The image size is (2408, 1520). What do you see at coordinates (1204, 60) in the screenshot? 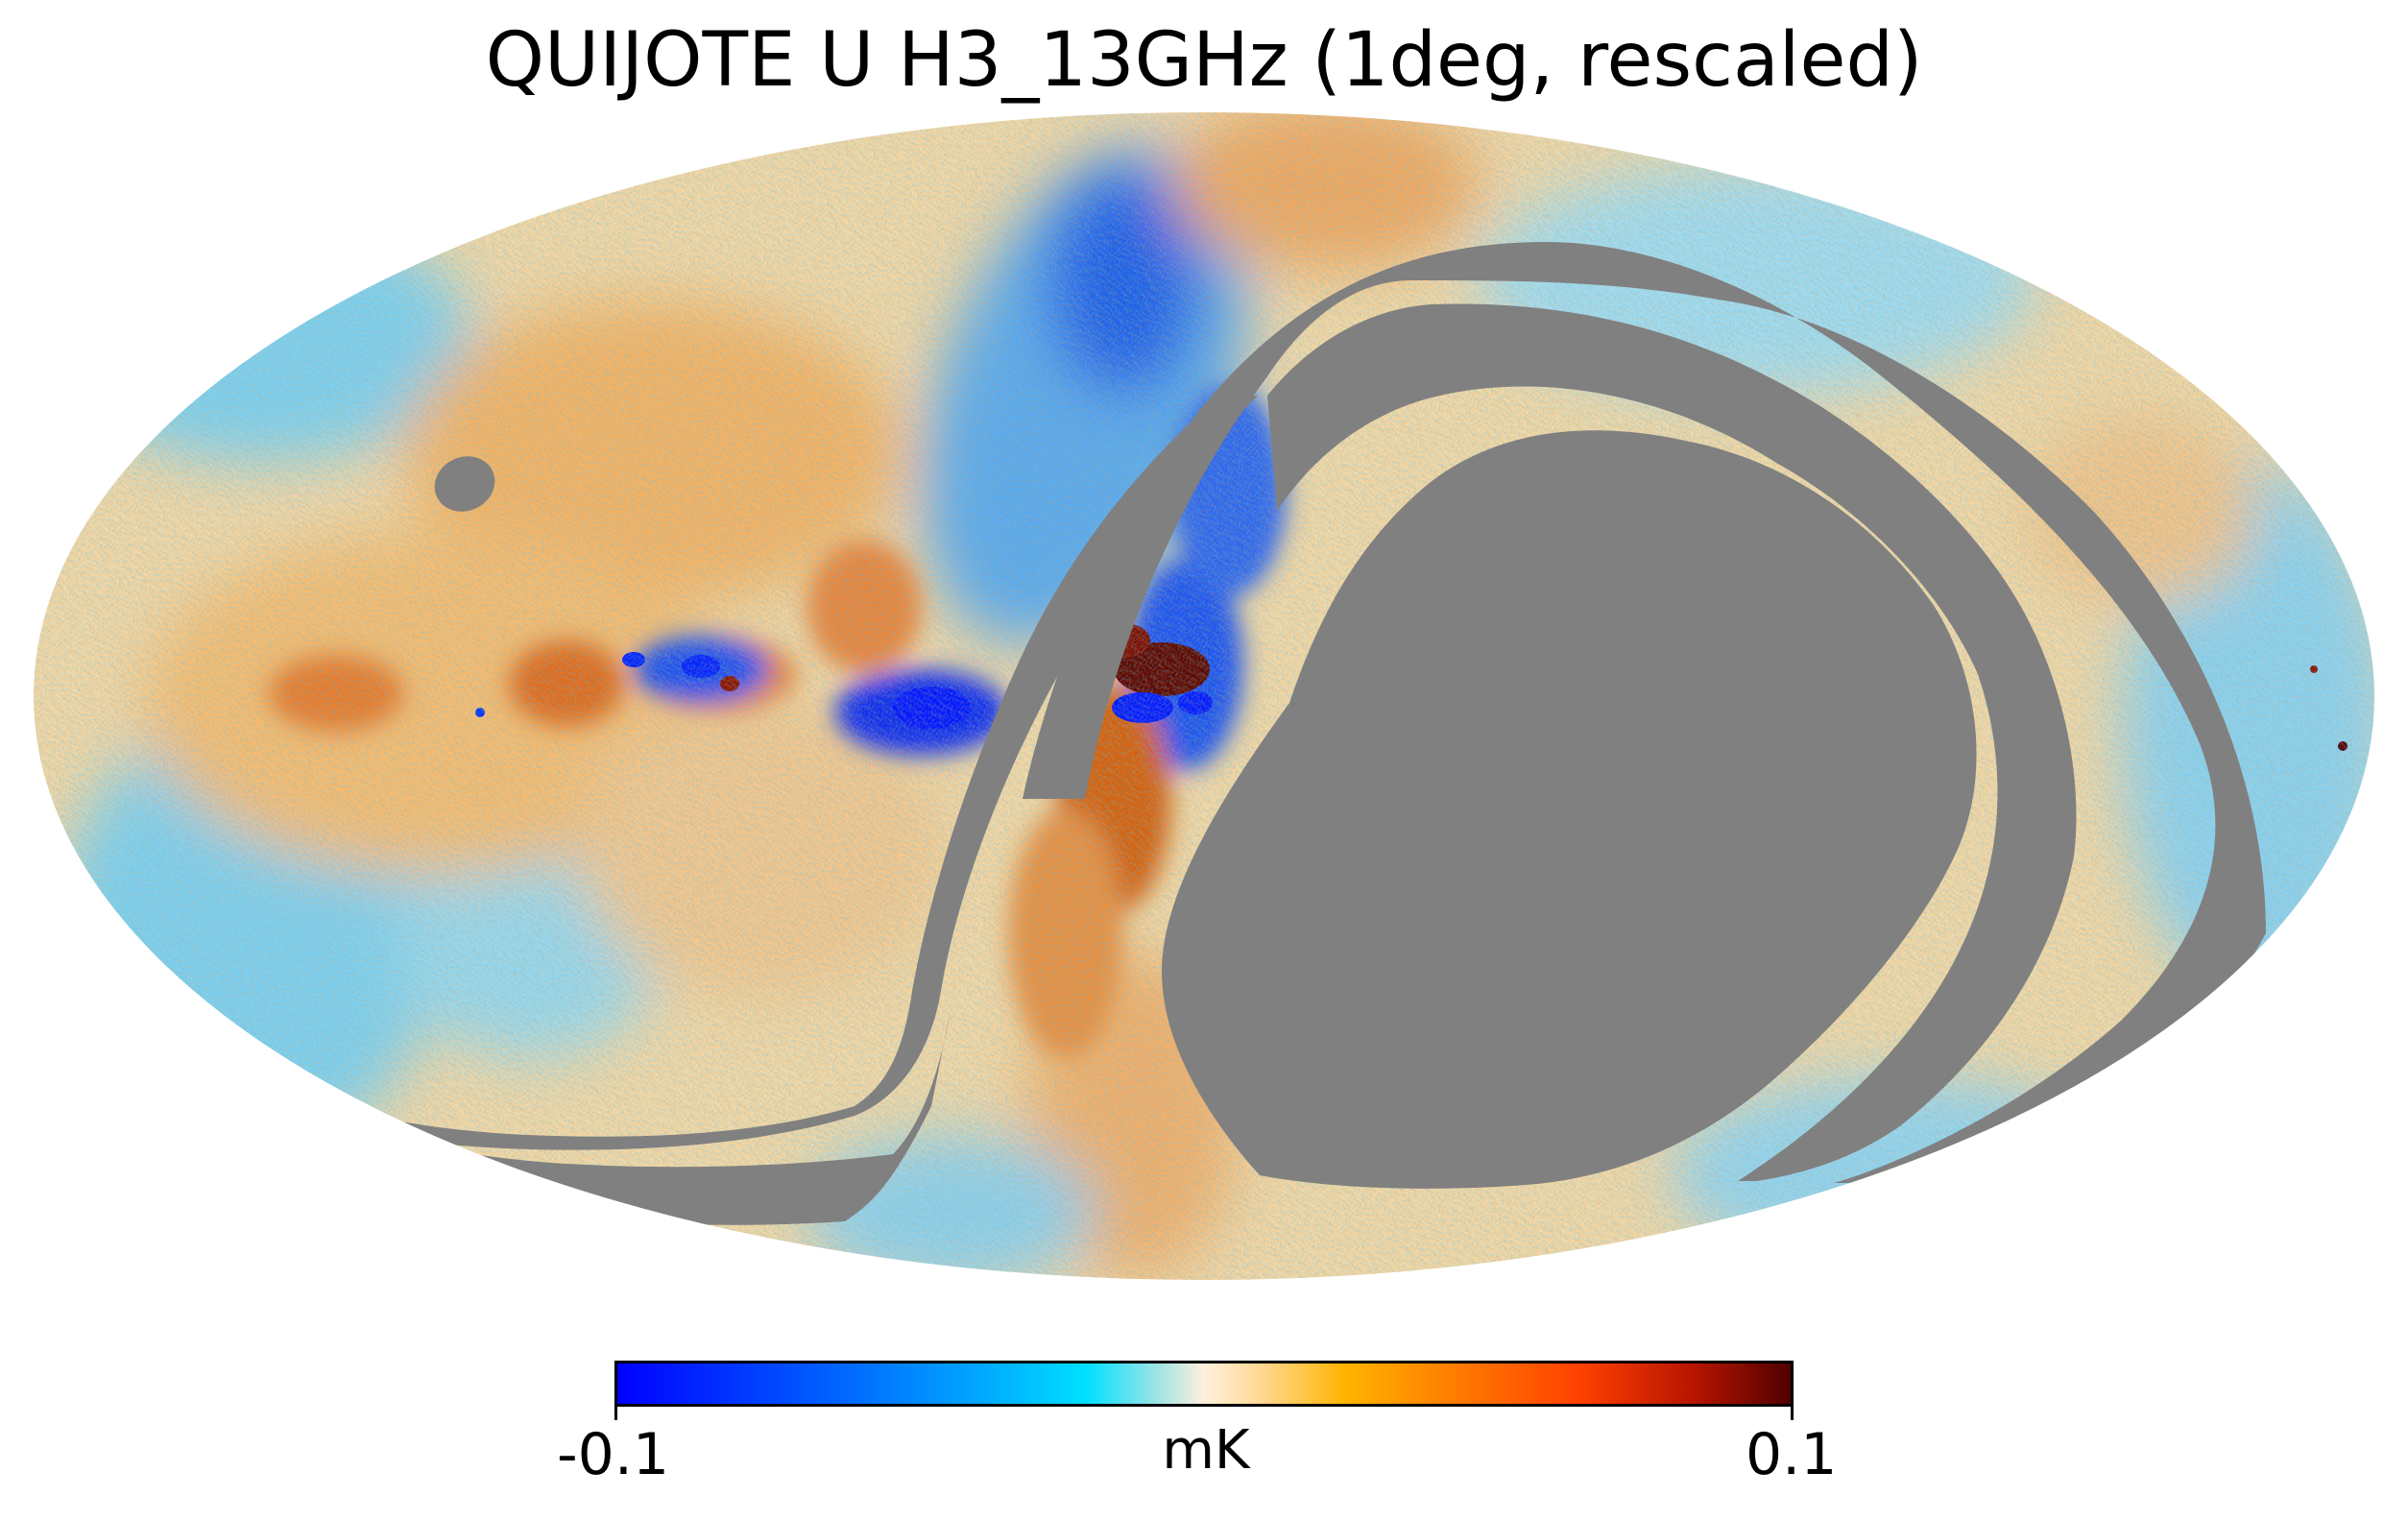
I see `map-title: QUIJOTE U H3_13GHz (1deg, rescaled)` at bounding box center [1204, 60].